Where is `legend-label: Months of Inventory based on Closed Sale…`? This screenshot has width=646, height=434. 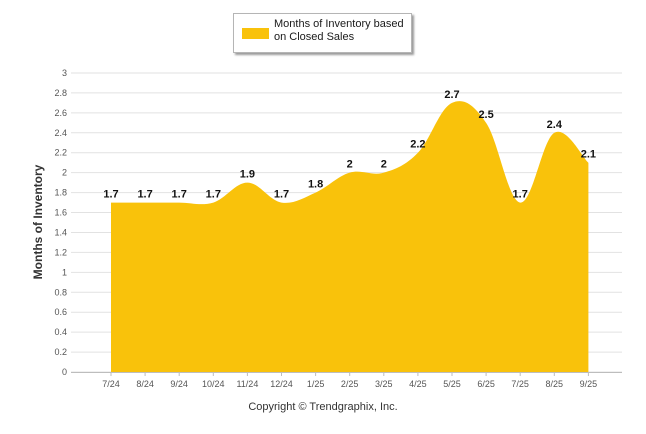
legend-label: Months of Inventory based on Closed Sale… is located at coordinates (339, 30).